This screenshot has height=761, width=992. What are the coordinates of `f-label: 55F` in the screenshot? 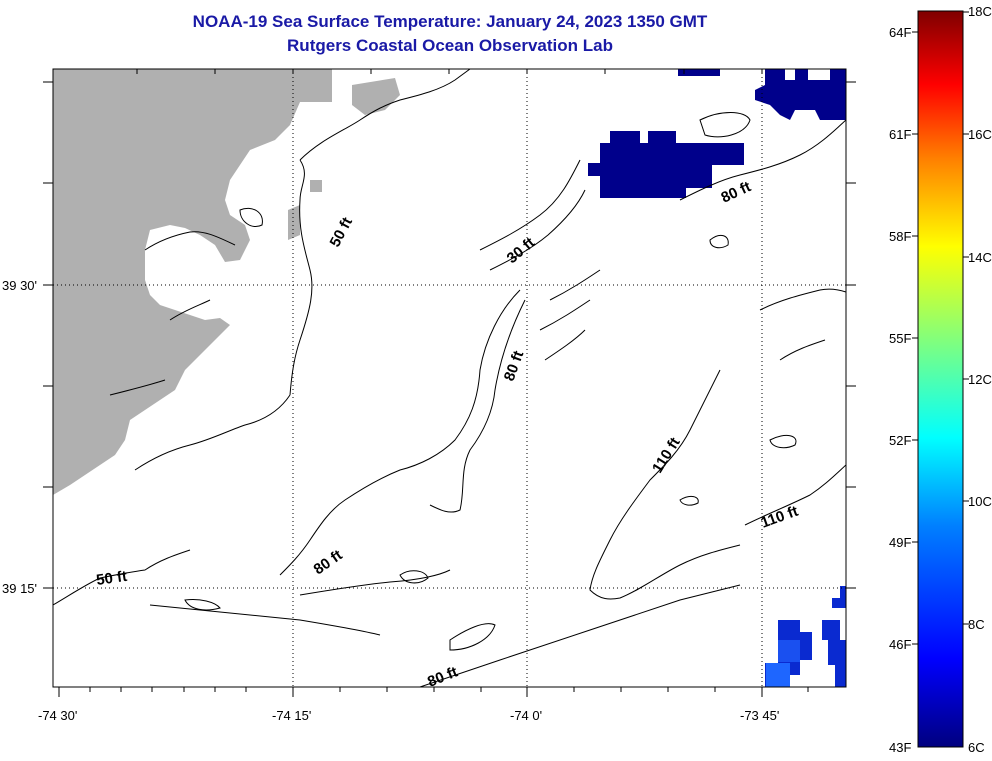 It's located at (900, 338).